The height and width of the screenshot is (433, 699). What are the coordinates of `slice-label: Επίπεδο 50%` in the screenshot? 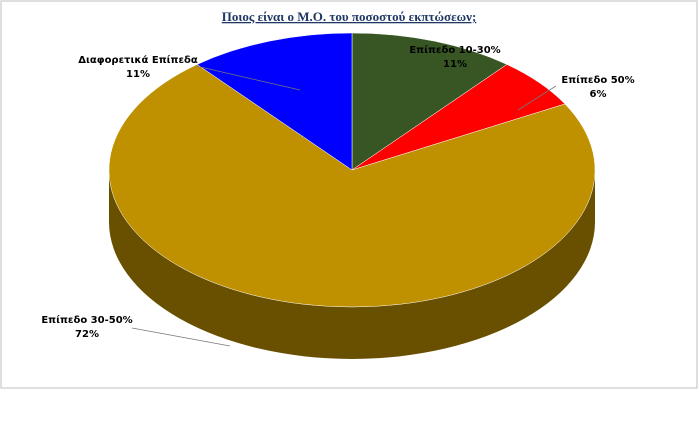 It's located at (597, 80).